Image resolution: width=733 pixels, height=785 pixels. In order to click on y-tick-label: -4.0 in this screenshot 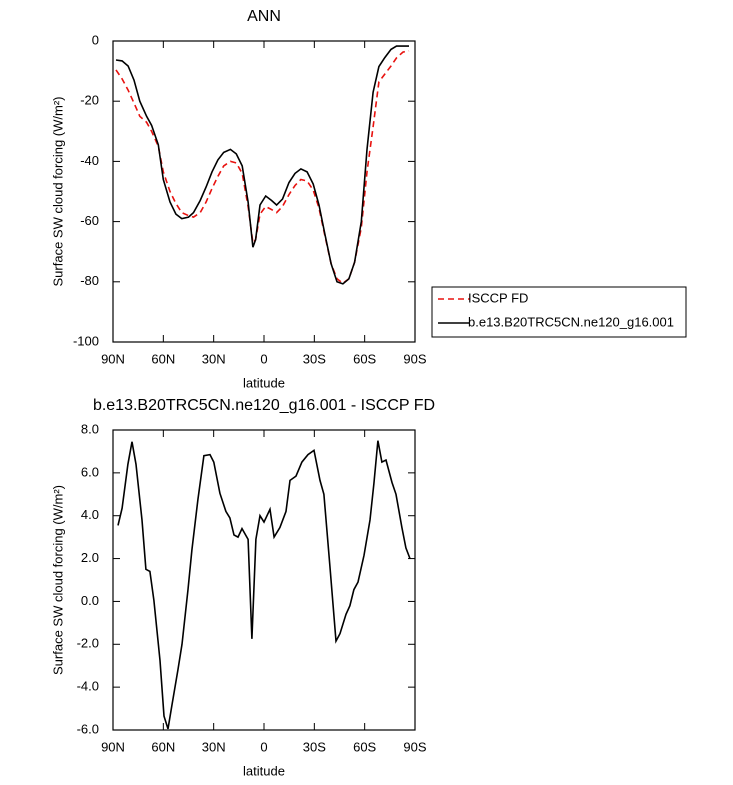, I will do `click(88, 686)`.